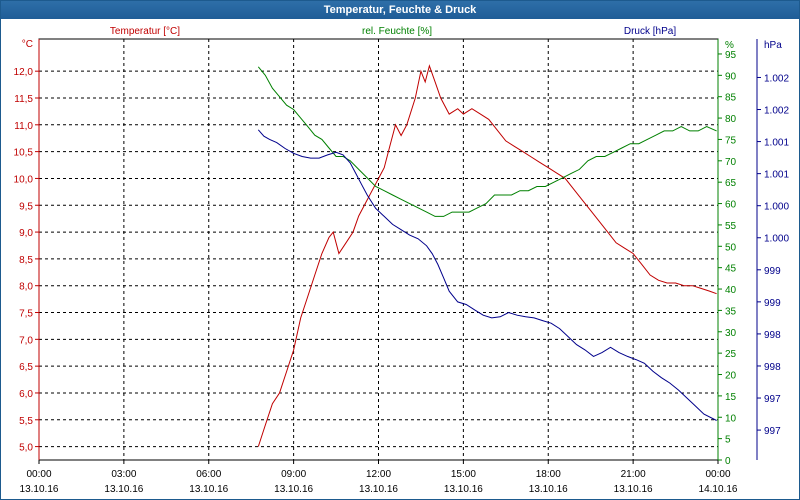 Image resolution: width=800 pixels, height=500 pixels. Describe the element at coordinates (731, 55) in the screenshot. I see `humidity-tick-label: 95` at that location.